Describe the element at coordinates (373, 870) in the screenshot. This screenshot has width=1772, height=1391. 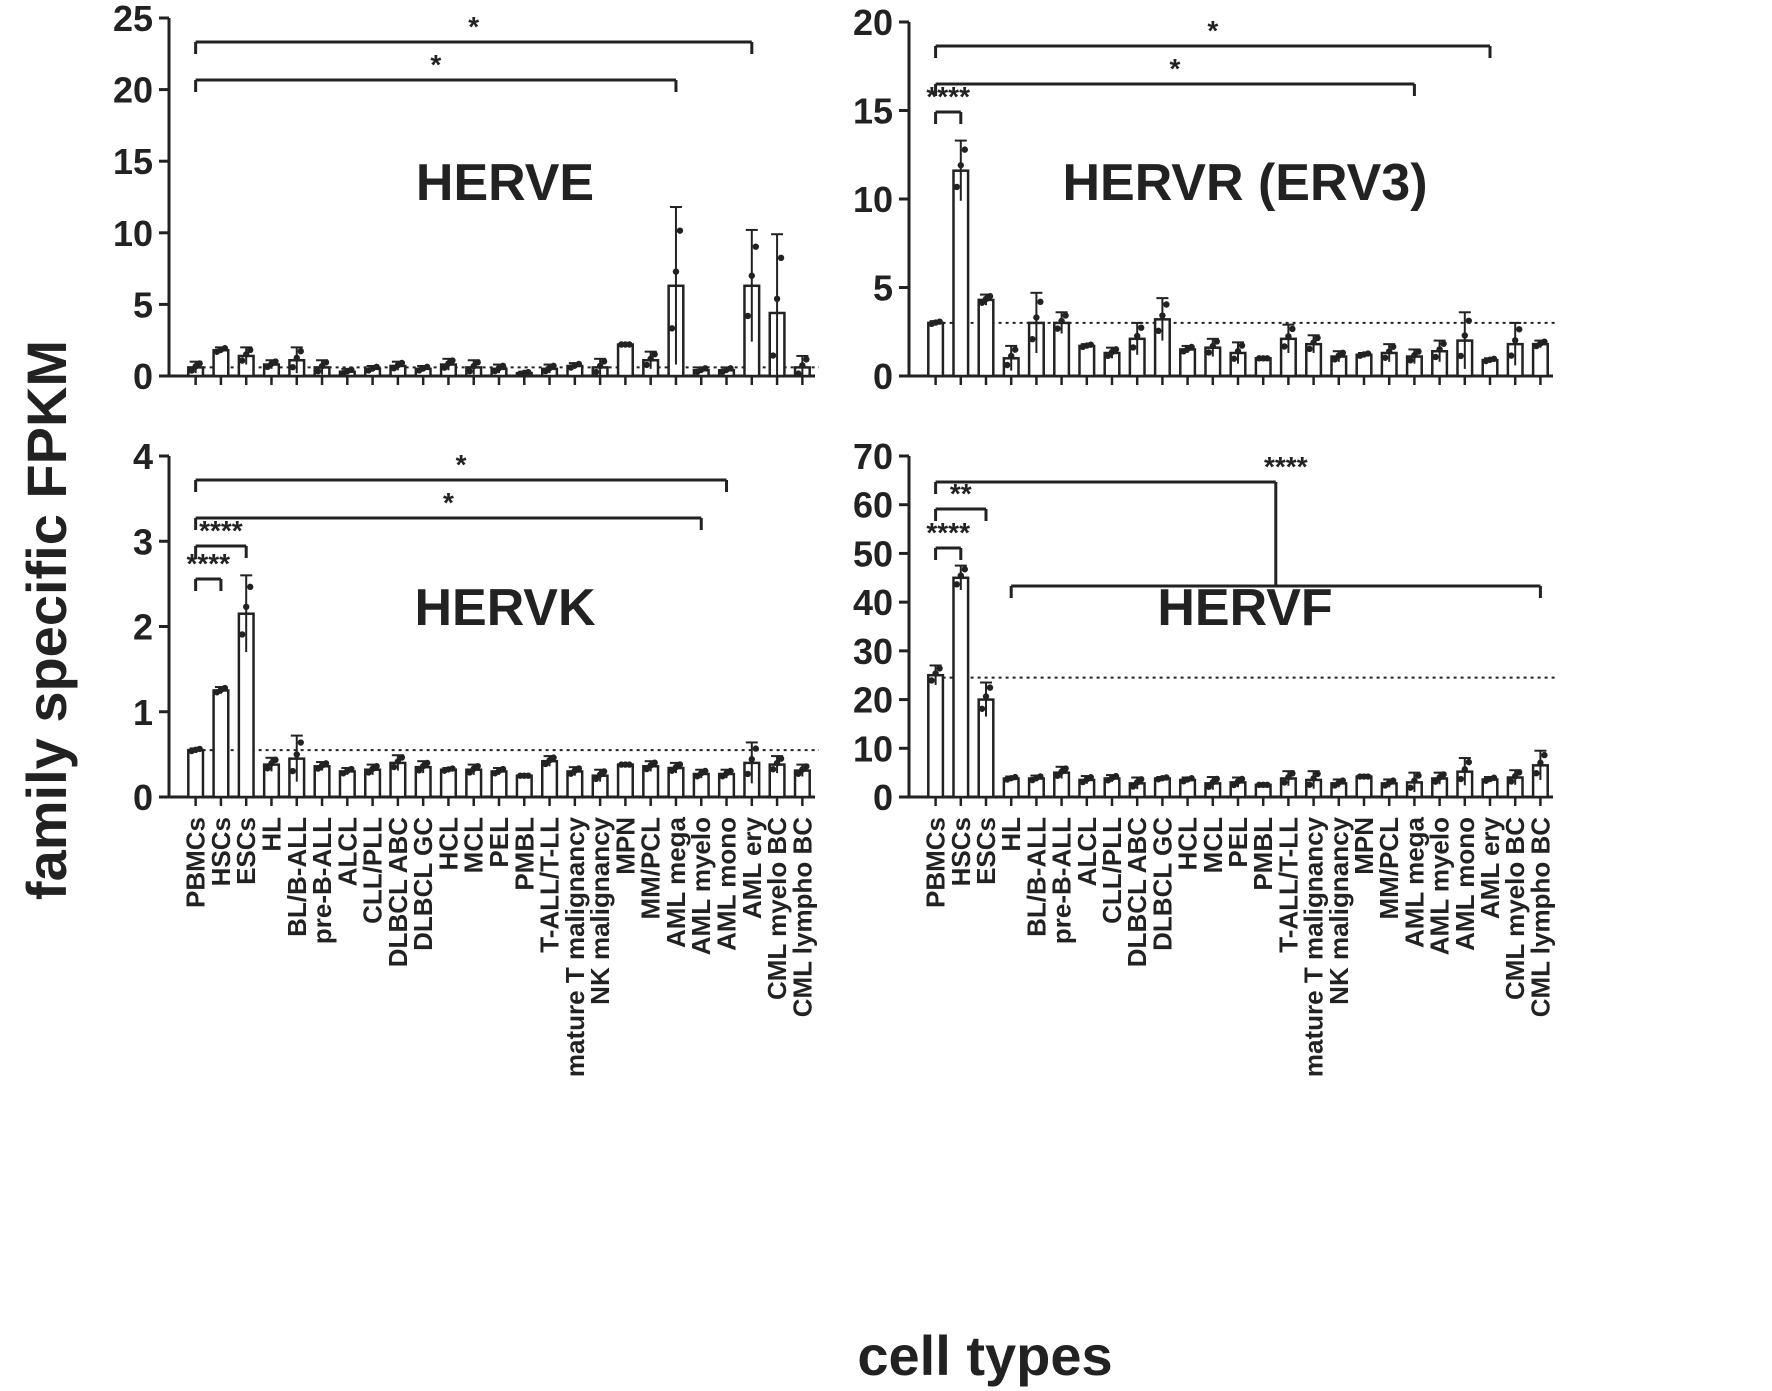
I see `x-tick-label: CLL/PLL` at that location.